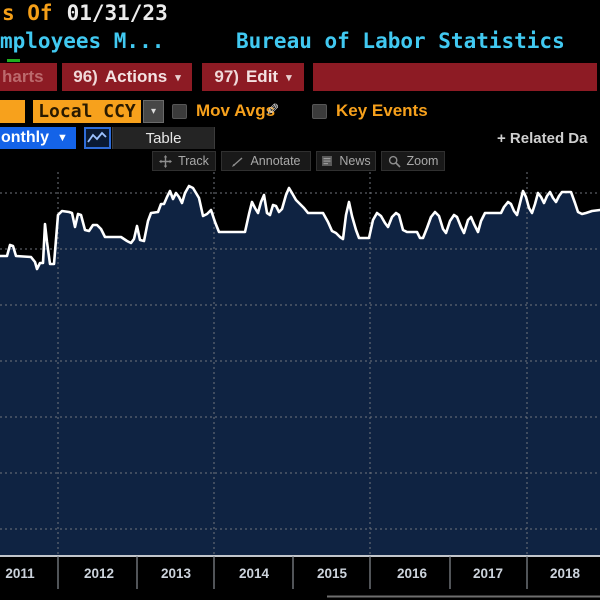 This screenshot has height=600, width=600. Describe the element at coordinates (300, 227) in the screenshot. I see `price-line` at that location.